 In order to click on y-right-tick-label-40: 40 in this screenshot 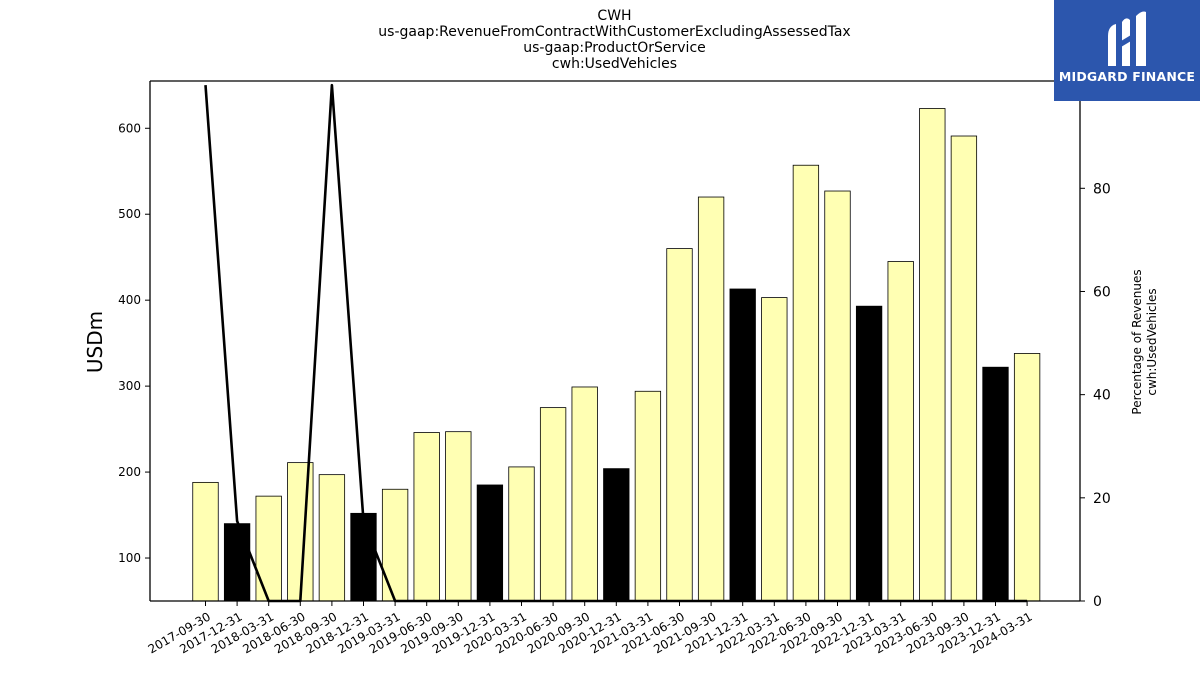, I will do `click(1102, 396)`.